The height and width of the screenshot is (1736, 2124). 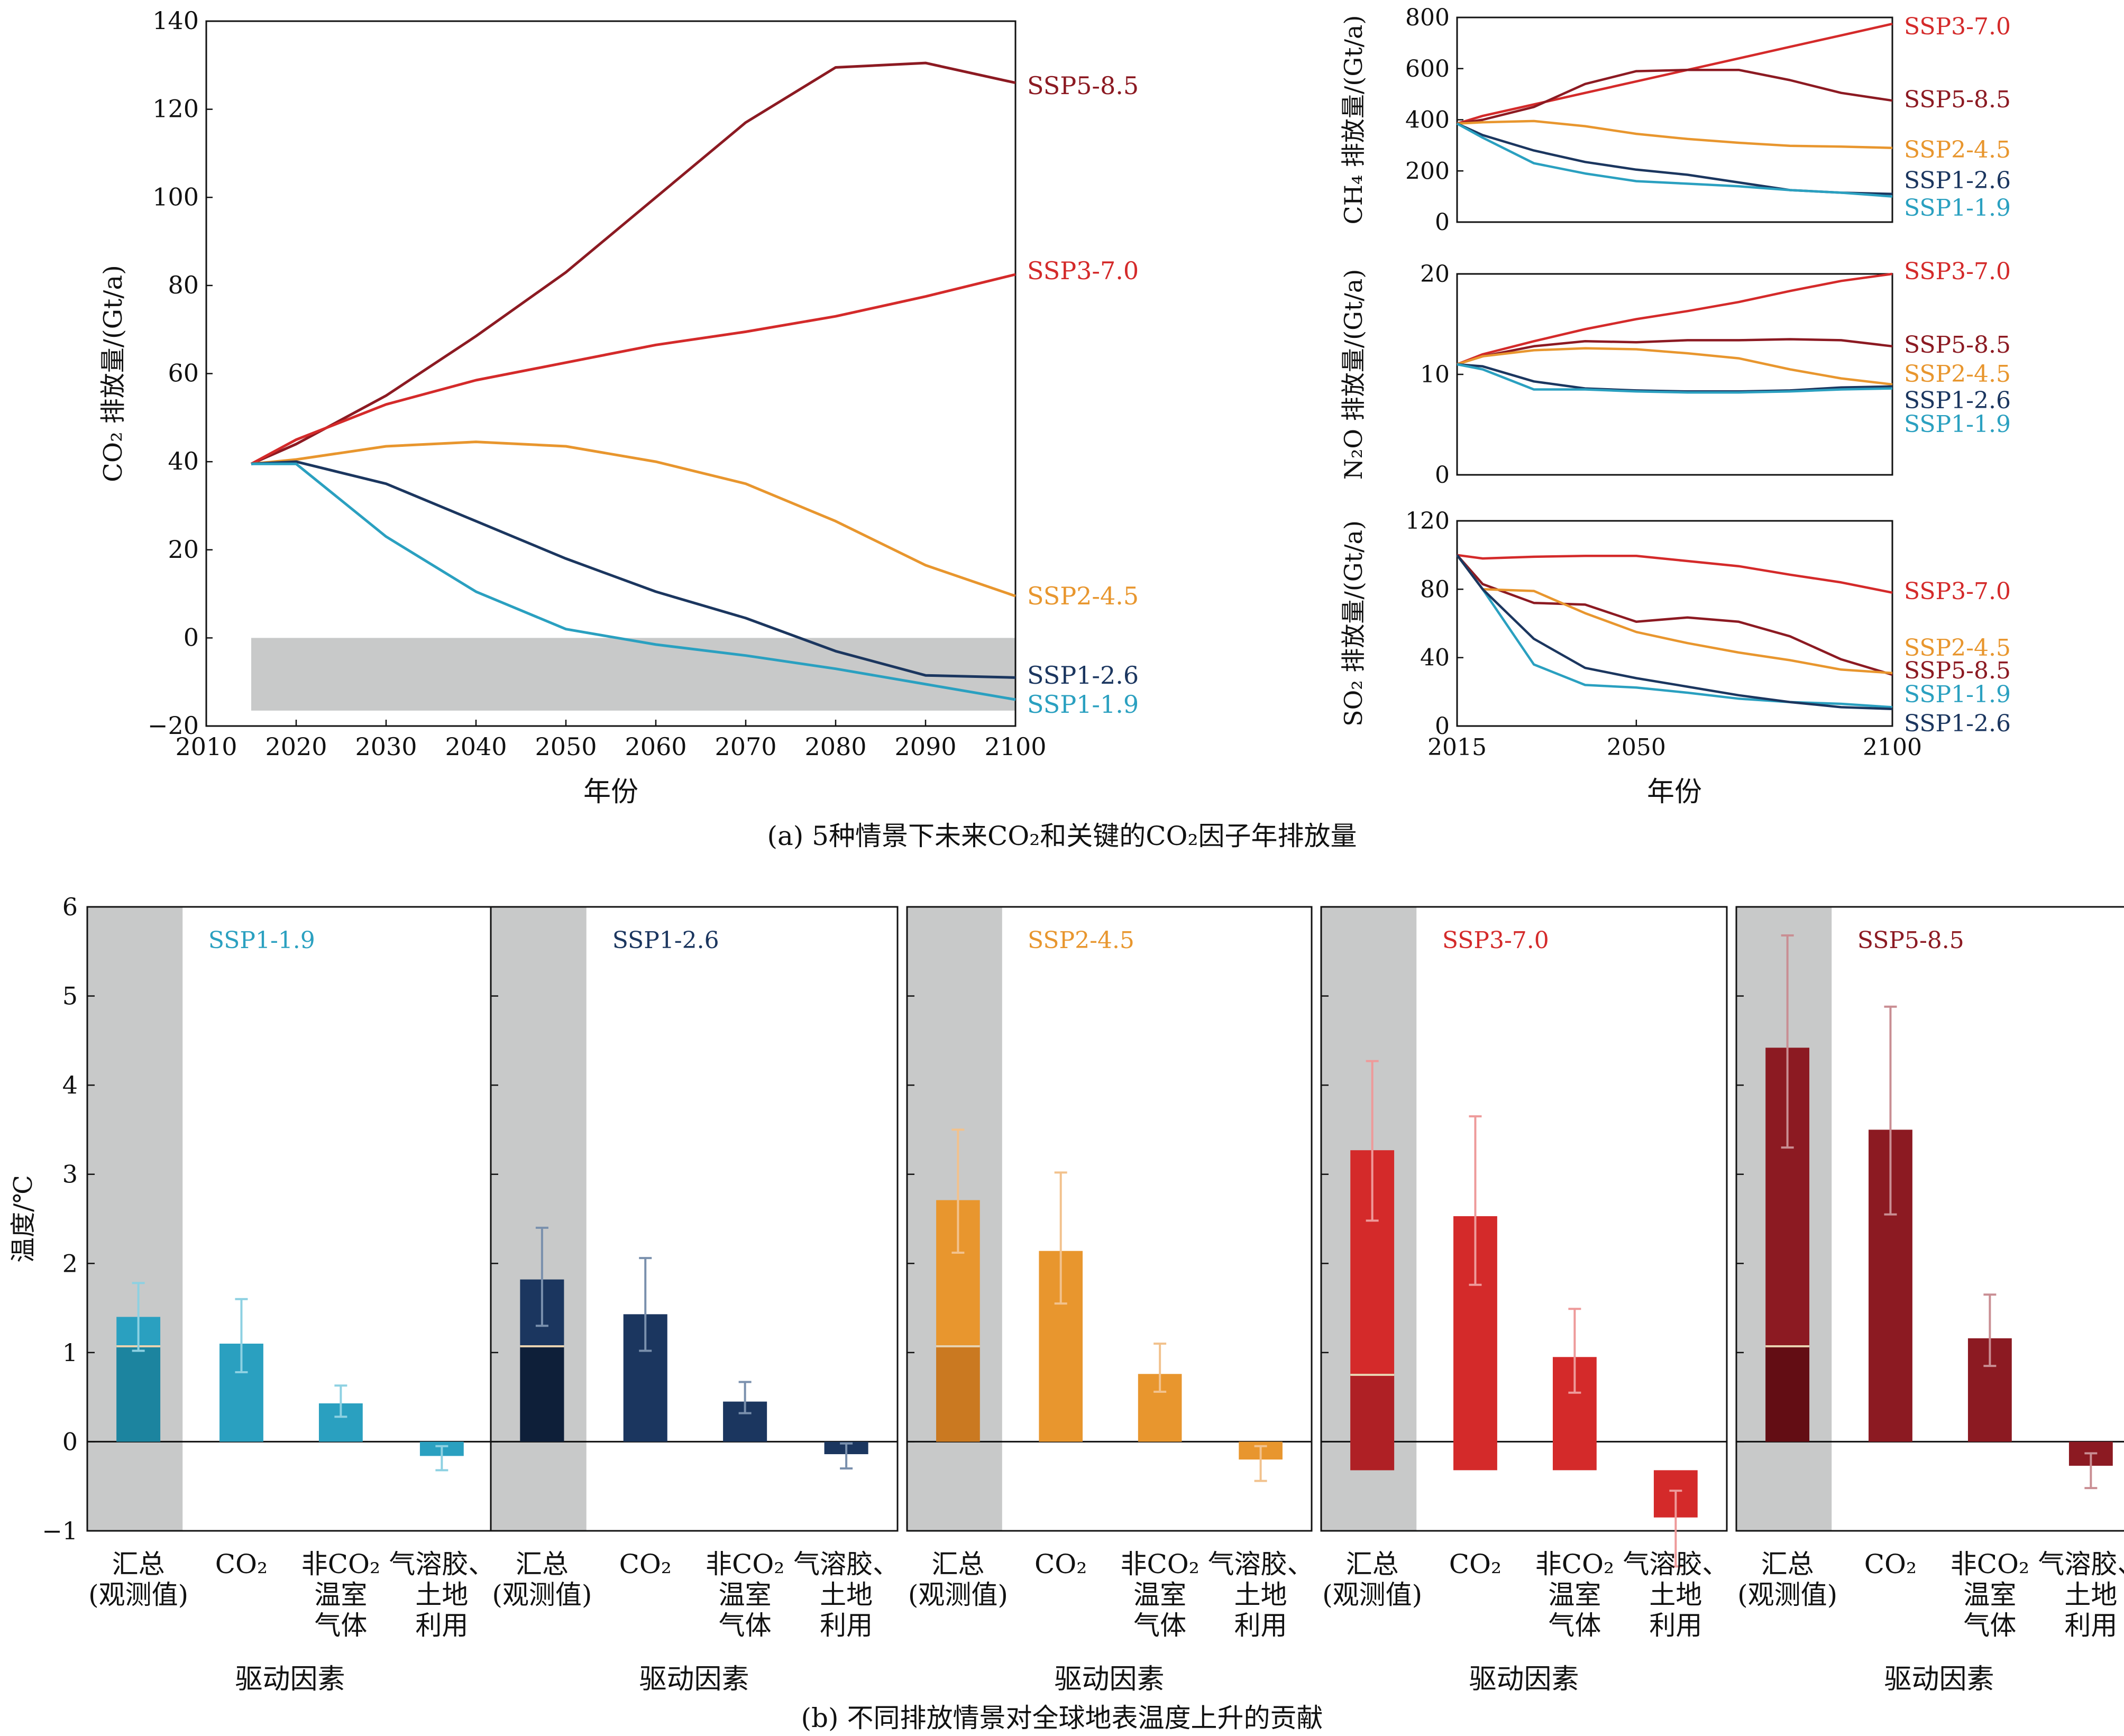 What do you see at coordinates (1495, 940) in the screenshot?
I see `panel-title: SSP3-7.0` at bounding box center [1495, 940].